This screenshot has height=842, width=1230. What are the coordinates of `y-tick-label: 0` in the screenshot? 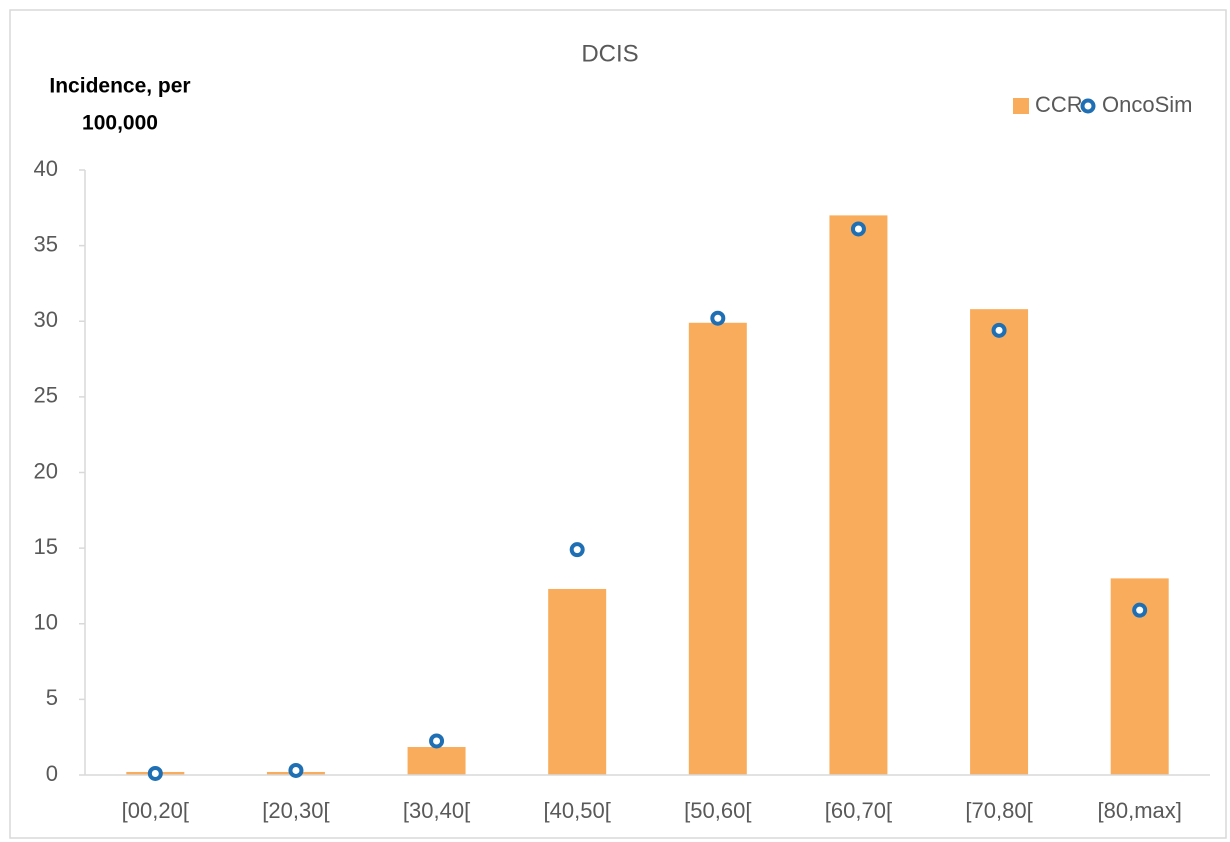 It's located at (52, 773).